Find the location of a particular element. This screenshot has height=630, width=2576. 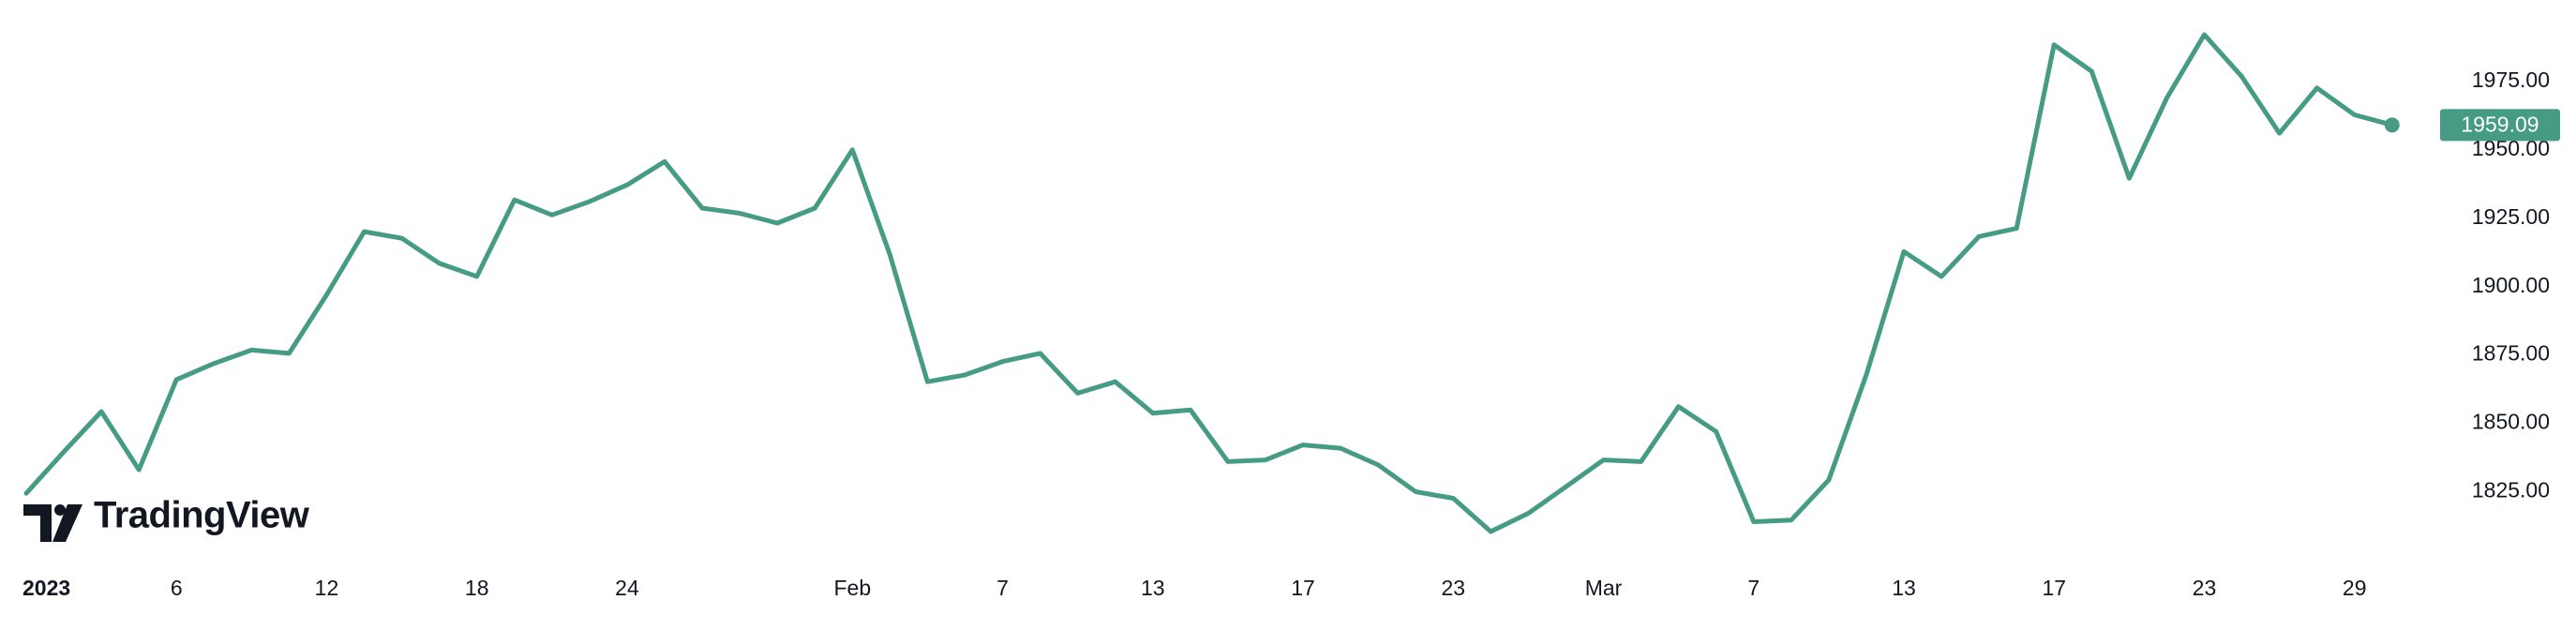

x-tick-label: 12 is located at coordinates (327, 588).